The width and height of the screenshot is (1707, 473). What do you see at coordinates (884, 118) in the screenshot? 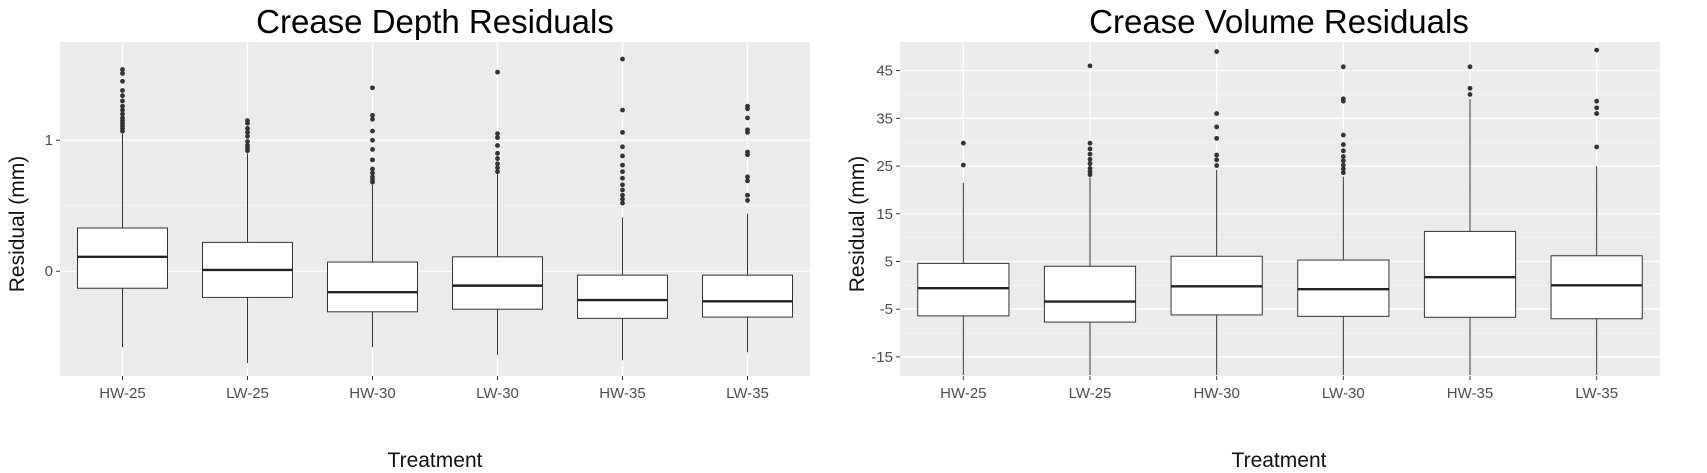
I see `y-tick-label: 35` at bounding box center [884, 118].